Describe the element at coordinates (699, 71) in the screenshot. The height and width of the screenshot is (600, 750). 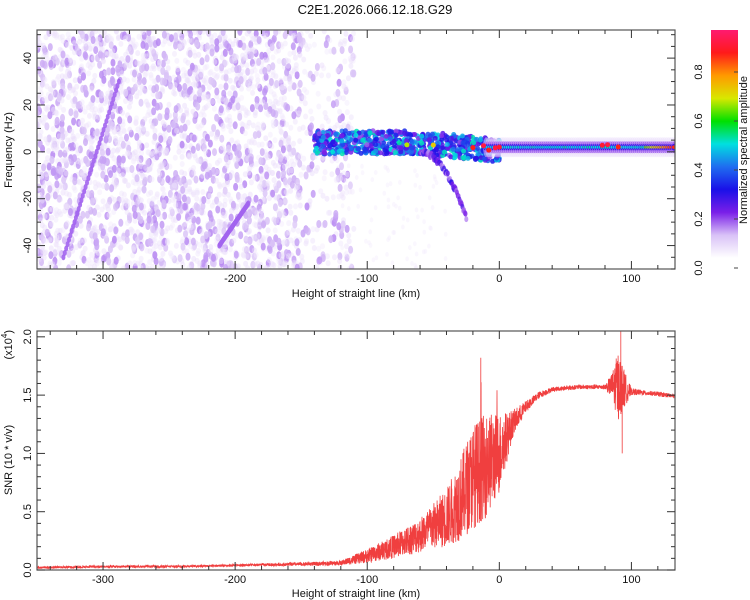
I see `colorbar-tick-label: 0.8` at that location.